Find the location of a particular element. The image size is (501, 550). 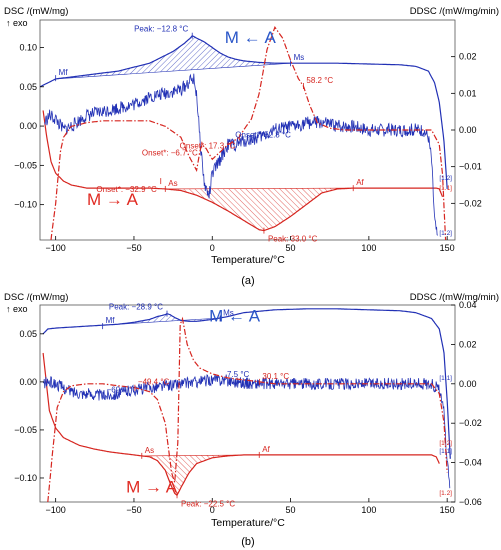

left-axis-tick-label: 0.10 is located at coordinates (28, 48).